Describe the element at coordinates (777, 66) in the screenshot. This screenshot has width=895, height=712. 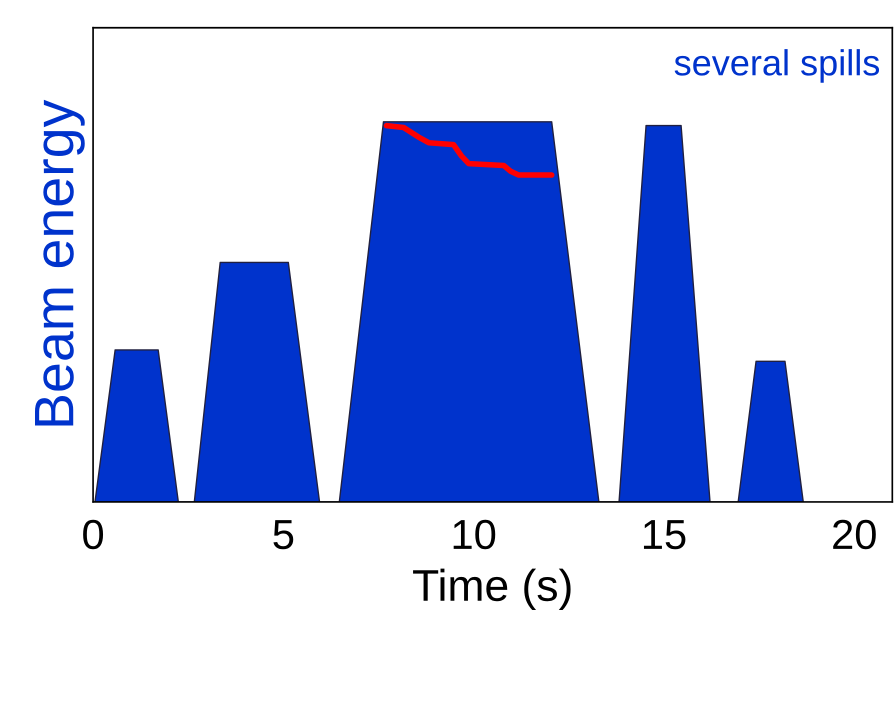
I see `text: several spills` at that location.